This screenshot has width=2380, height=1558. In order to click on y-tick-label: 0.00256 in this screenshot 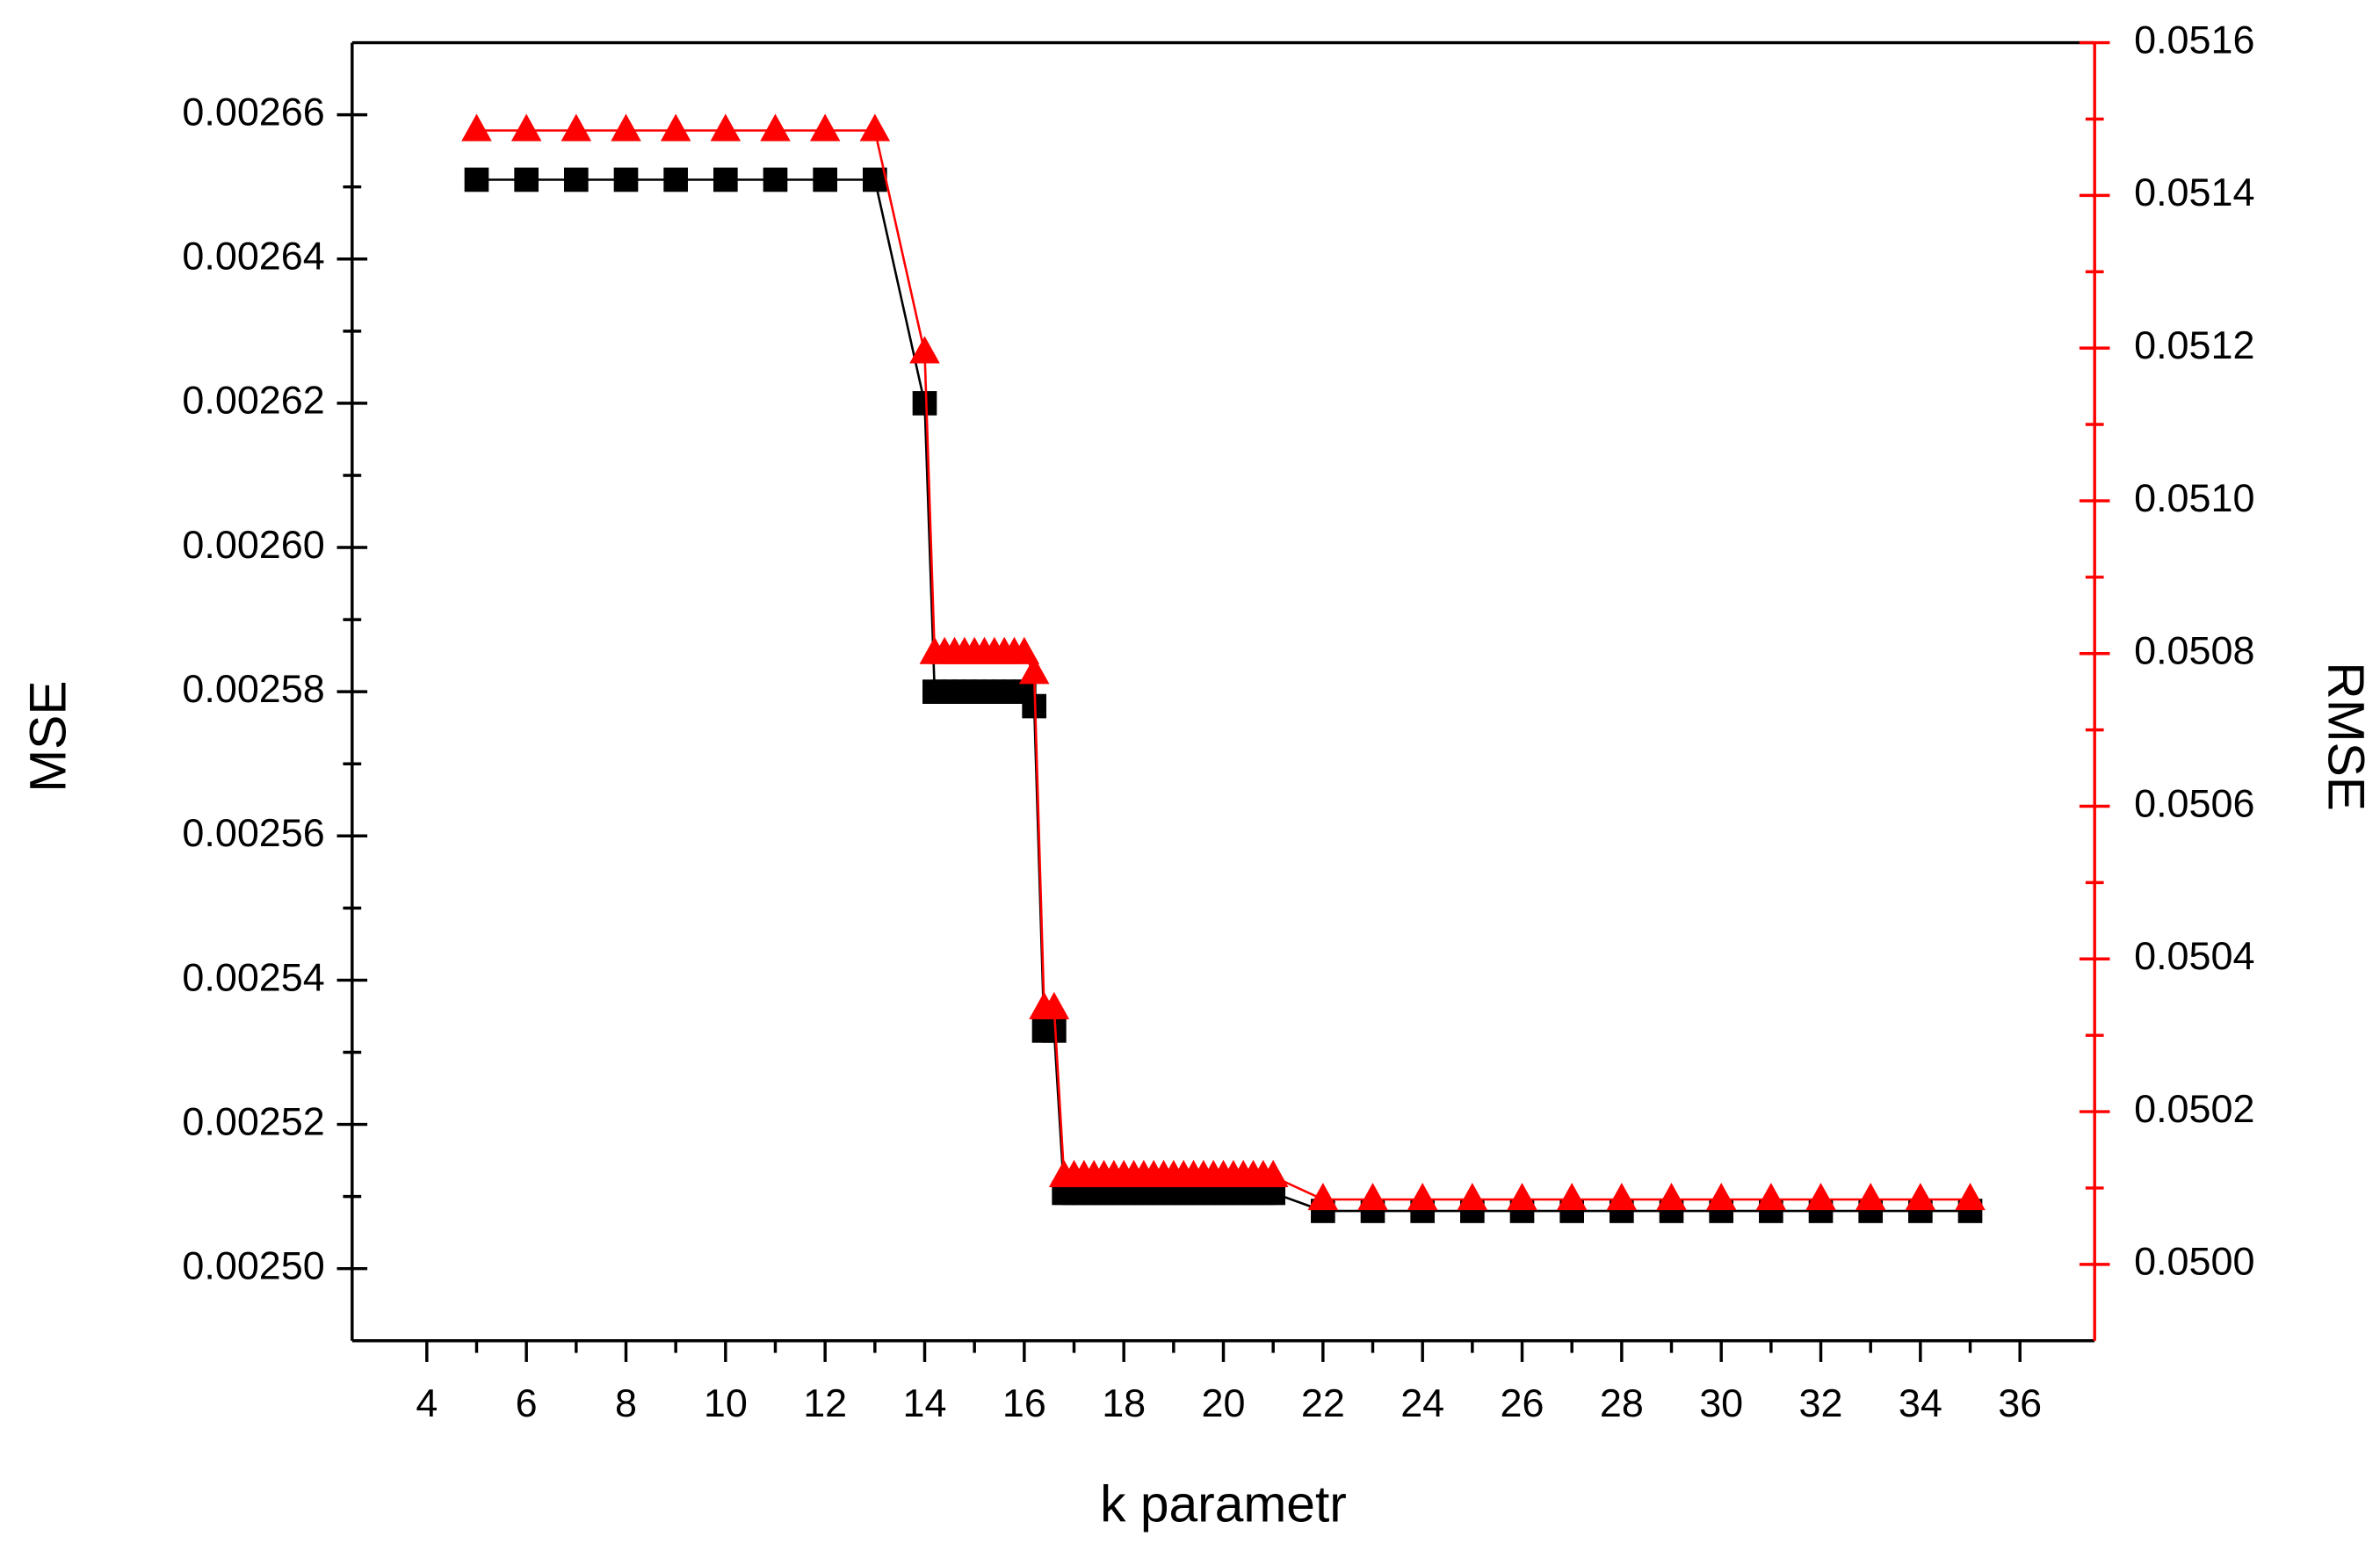, I will do `click(253, 832)`.